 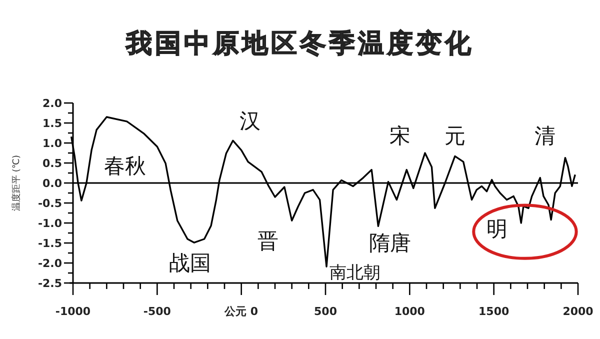 What do you see at coordinates (52, 163) in the screenshot?
I see `y-tick-label: 0.5` at bounding box center [52, 163].